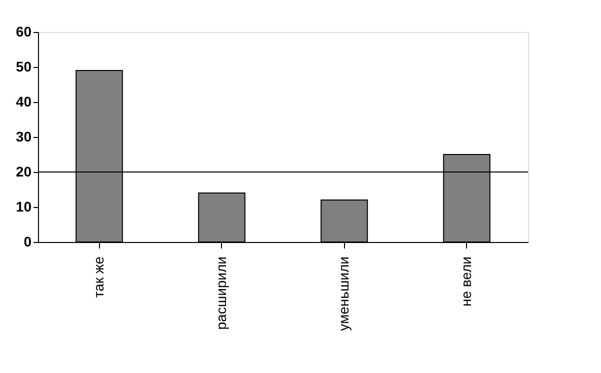 Image resolution: width=601 pixels, height=373 pixels. I want to click on y-tick-label: 60, so click(24, 32).